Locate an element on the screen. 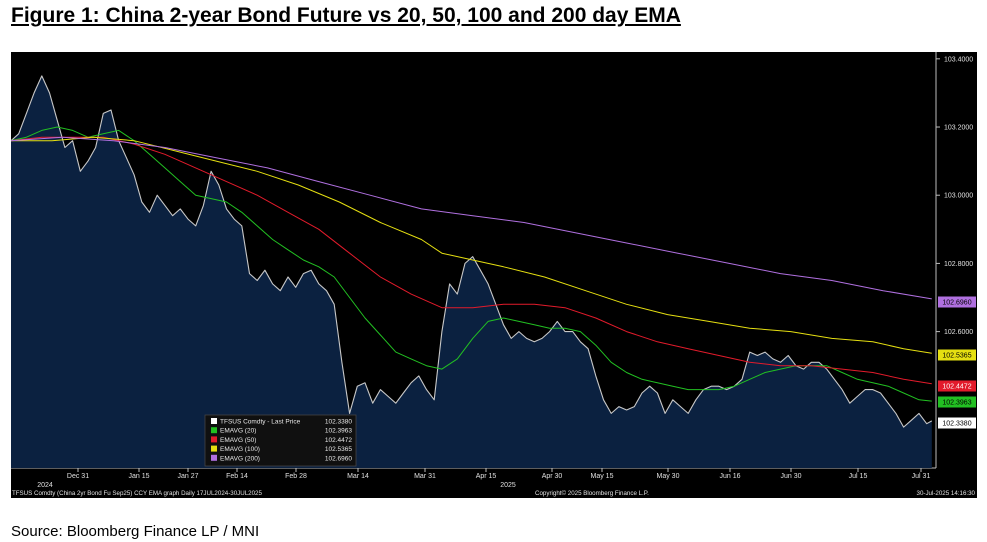 This screenshot has width=987, height=542. y-tick-label: 103.4000 is located at coordinates (958, 59).